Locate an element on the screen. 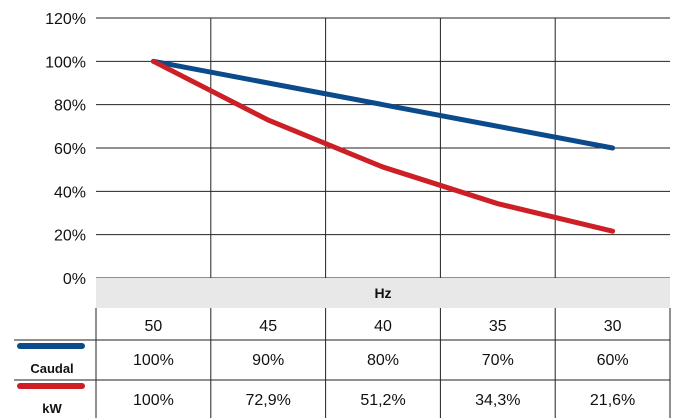 The height and width of the screenshot is (418, 674). y-axis-tick-labels: 0% 20% 40% 60% 80% 100% 120% is located at coordinates (65, 149).